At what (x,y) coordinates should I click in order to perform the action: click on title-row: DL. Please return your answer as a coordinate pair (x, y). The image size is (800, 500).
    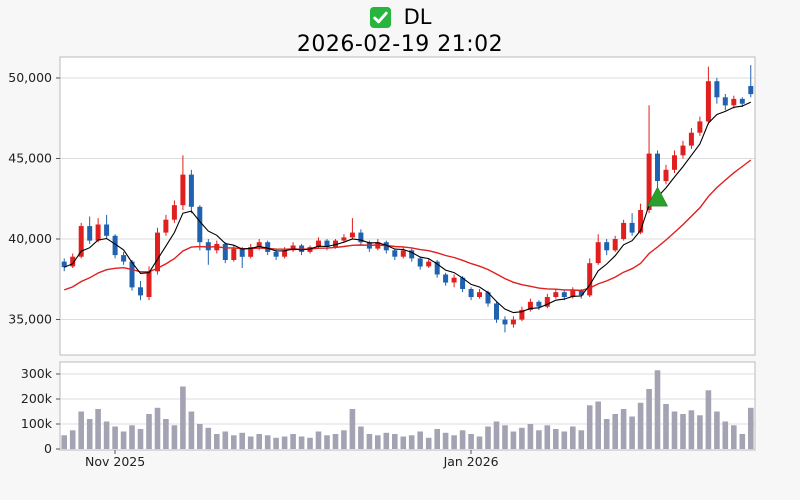
    Looking at the image, I should click on (400, 17).